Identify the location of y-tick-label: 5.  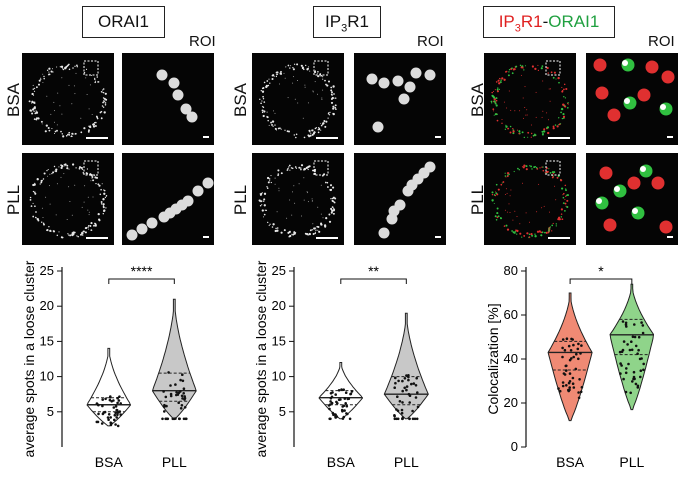
(282, 411).